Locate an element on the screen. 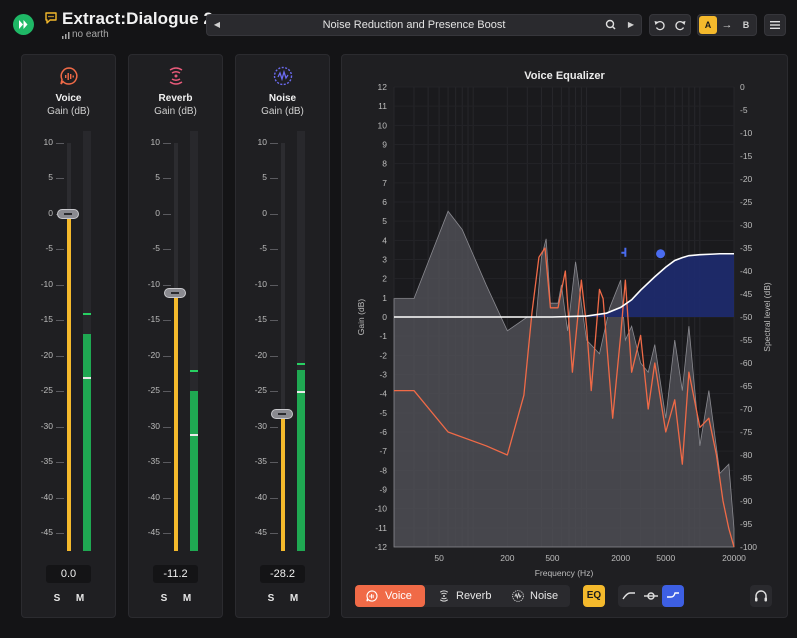 This screenshot has height=638, width=797. y-left-tick-label: -1 is located at coordinates (383, 336).